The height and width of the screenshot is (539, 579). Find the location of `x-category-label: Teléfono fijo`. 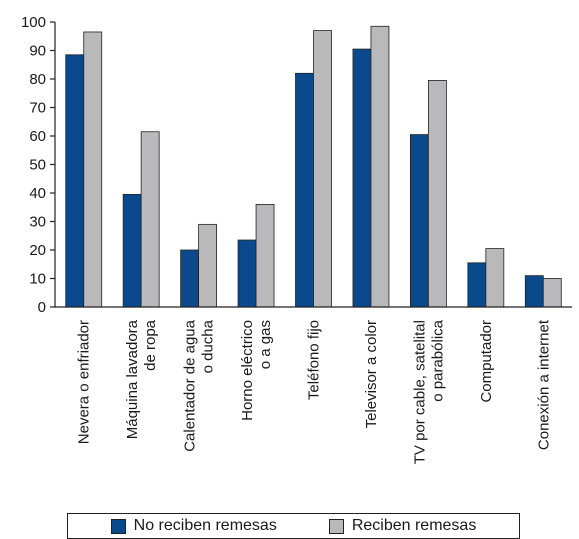

x-category-label: Teléfono fijo is located at coordinates (314, 360).